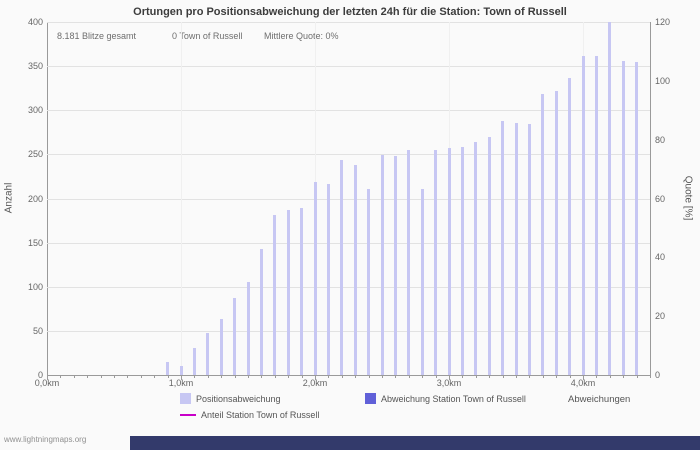 This screenshot has height=450, width=700. What do you see at coordinates (37, 330) in the screenshot?
I see `y-axis-tick-label-left: 50` at bounding box center [37, 330].